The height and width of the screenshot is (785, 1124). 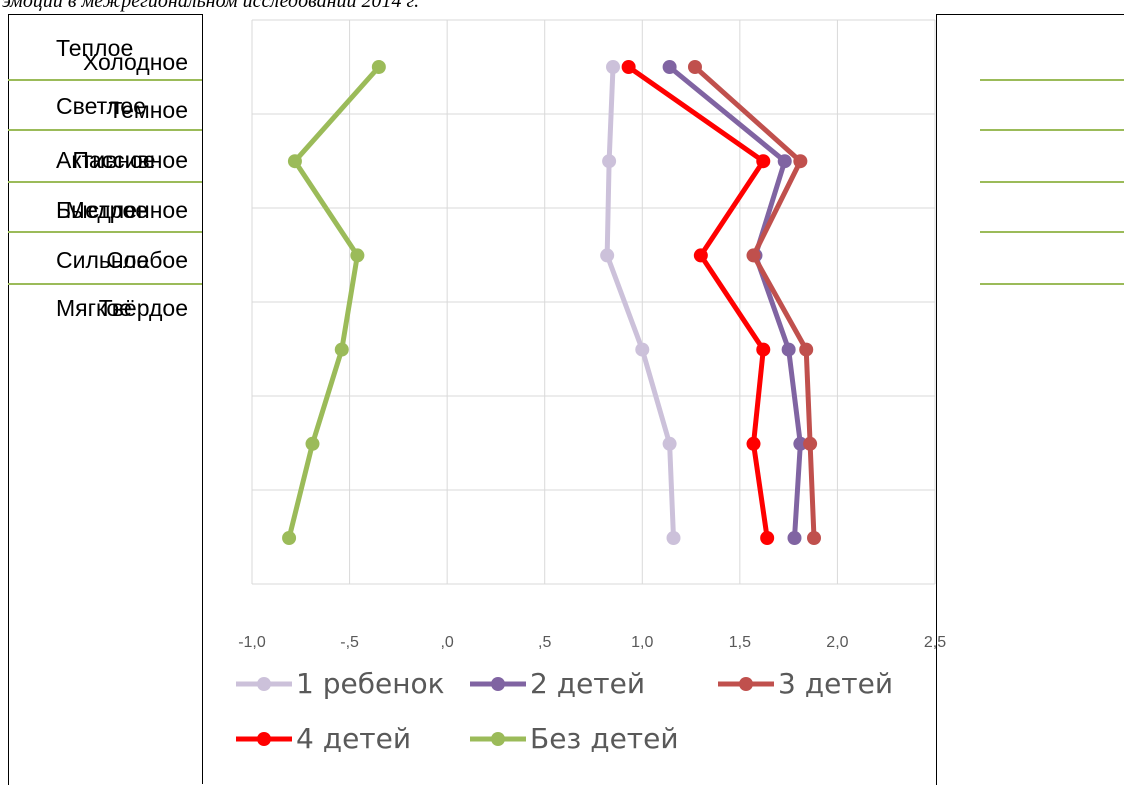 I want to click on left-label-hard: Твёрдое, so click(x=143, y=308).